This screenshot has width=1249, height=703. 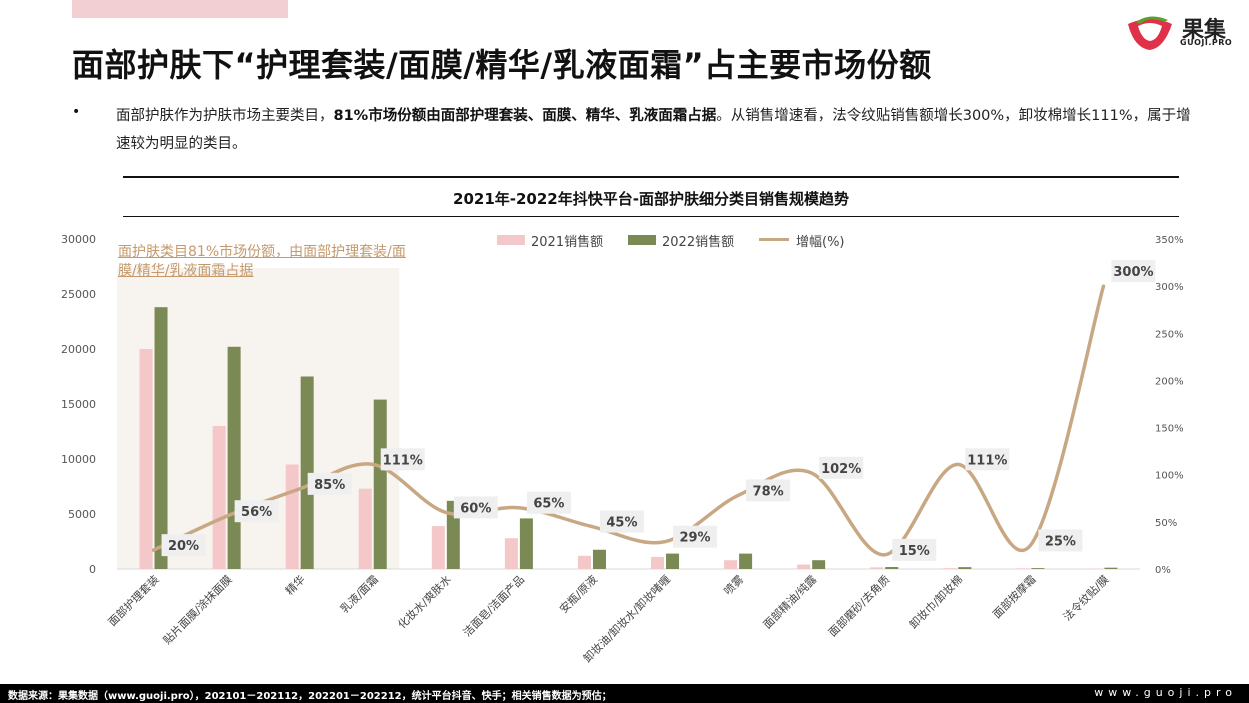 I want to click on y2-tick-label: 300%, so click(x=1169, y=287).